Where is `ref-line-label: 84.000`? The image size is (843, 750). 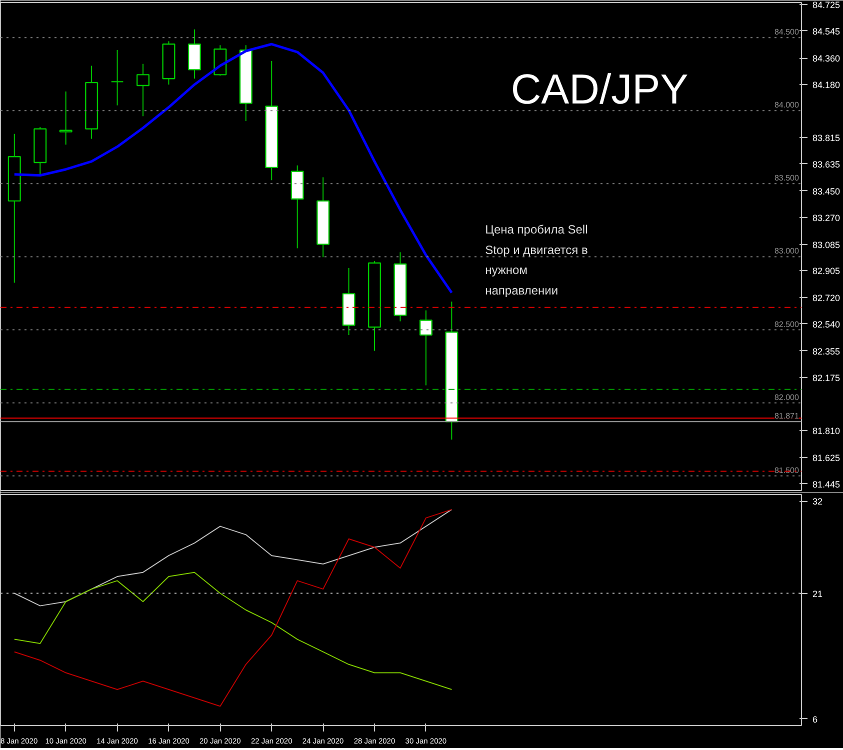
ref-line-label: 84.000 is located at coordinates (787, 105).